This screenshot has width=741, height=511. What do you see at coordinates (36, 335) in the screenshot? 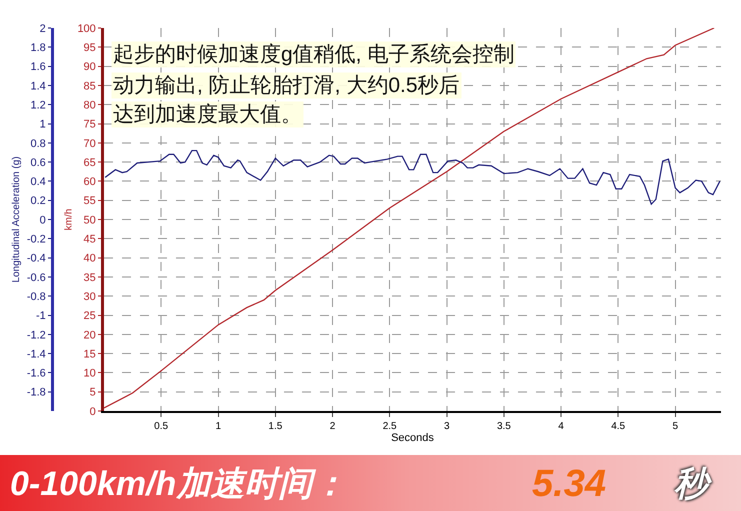
I see `y2-tick-label: -1.2` at bounding box center [36, 335].